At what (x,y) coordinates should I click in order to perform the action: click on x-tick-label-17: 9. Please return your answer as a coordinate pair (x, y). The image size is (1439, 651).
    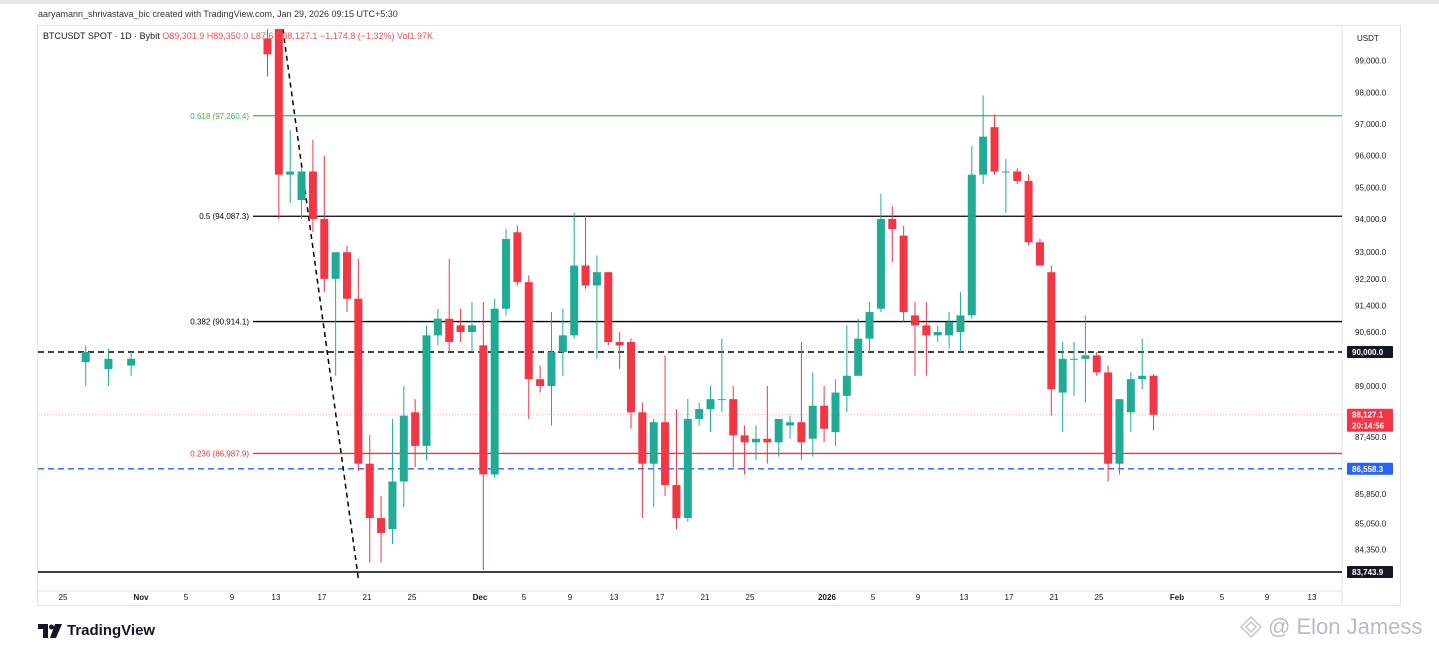
    Looking at the image, I should click on (918, 597).